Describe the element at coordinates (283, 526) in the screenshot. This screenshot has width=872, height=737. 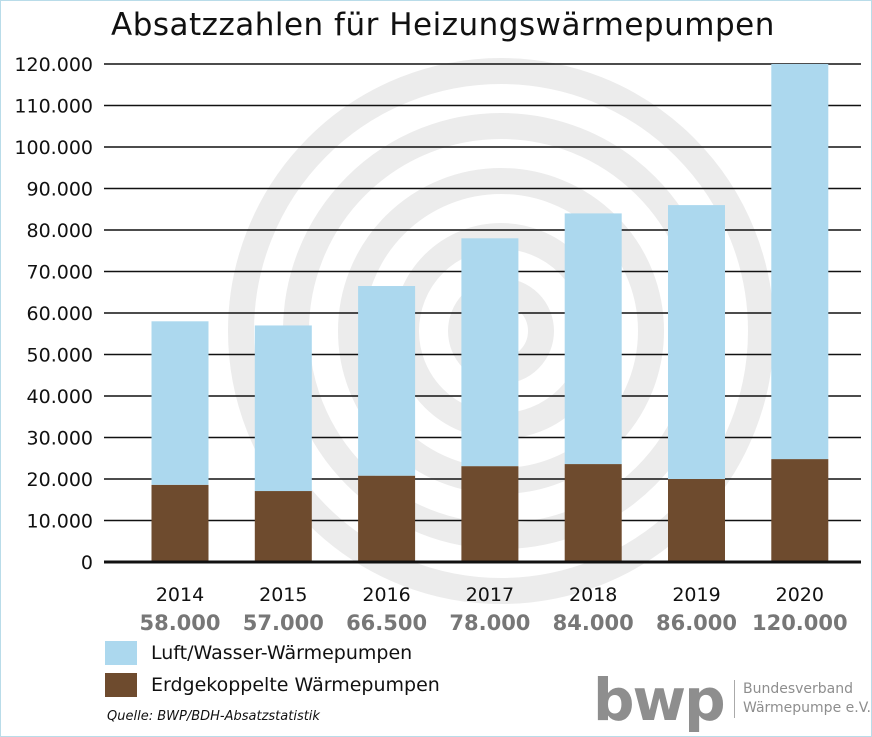
I see `bar-erdgekoppelt-2015` at that location.